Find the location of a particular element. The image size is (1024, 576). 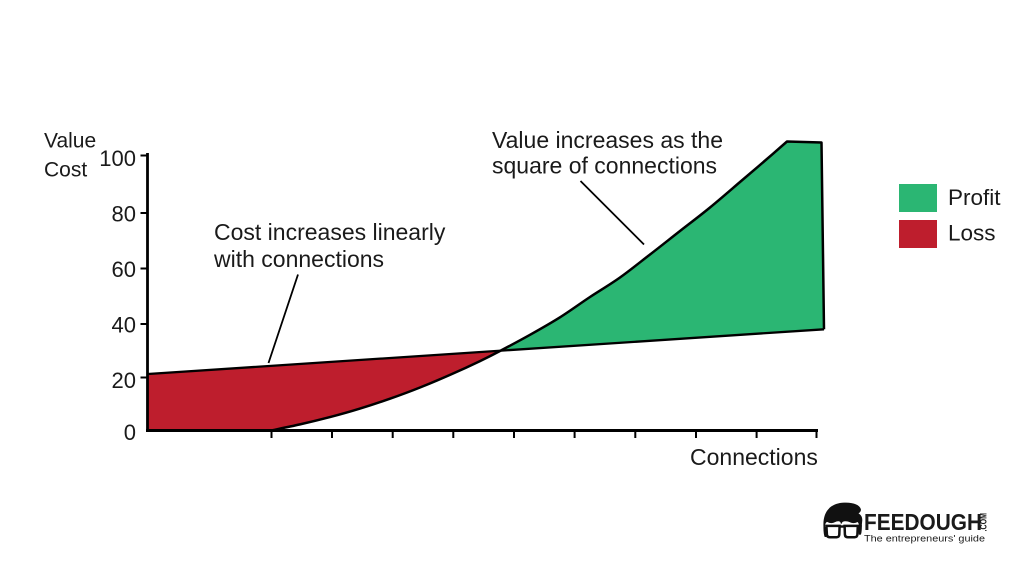

svg-text: 20 is located at coordinates (124, 380).